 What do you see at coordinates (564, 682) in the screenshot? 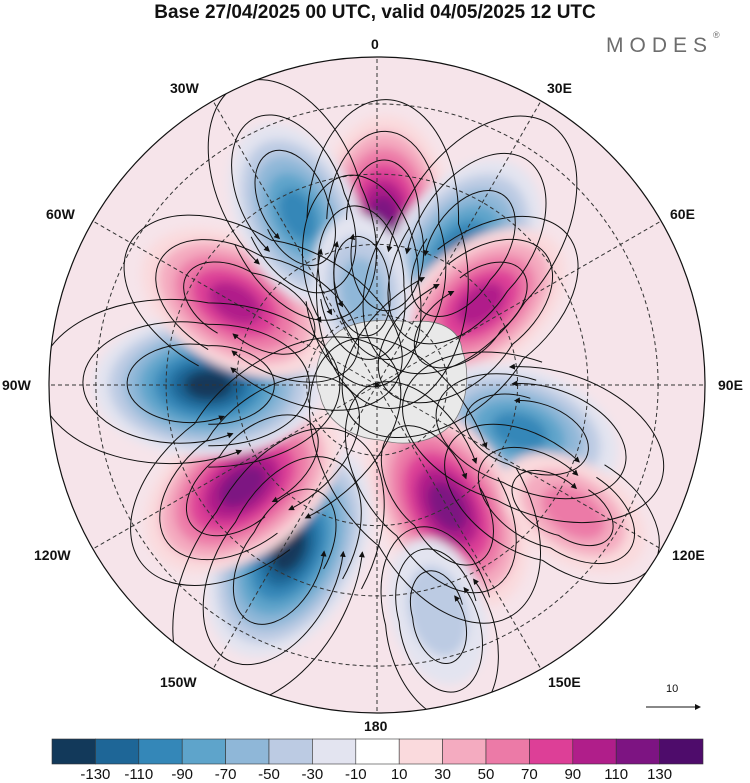
I see `lon-label-150e: 150E` at bounding box center [564, 682].